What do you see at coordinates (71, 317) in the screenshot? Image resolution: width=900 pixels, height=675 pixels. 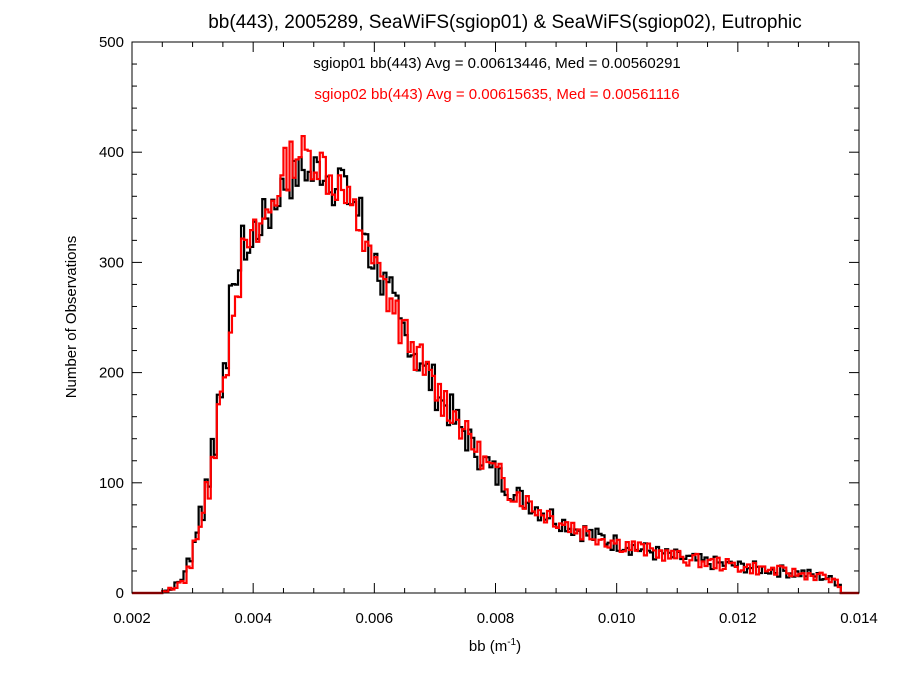 I see `y-axis-label: Number of Observations` at bounding box center [71, 317].